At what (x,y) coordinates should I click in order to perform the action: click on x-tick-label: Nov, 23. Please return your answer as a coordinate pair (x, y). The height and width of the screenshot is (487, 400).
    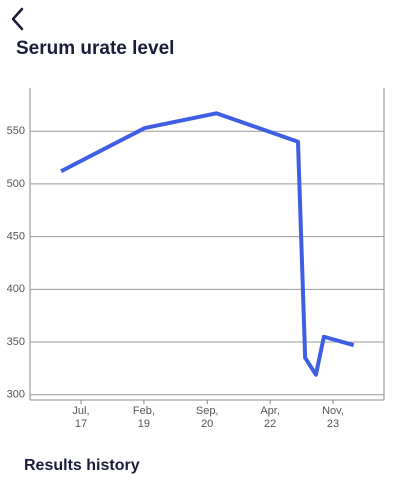
    Looking at the image, I should click on (333, 417).